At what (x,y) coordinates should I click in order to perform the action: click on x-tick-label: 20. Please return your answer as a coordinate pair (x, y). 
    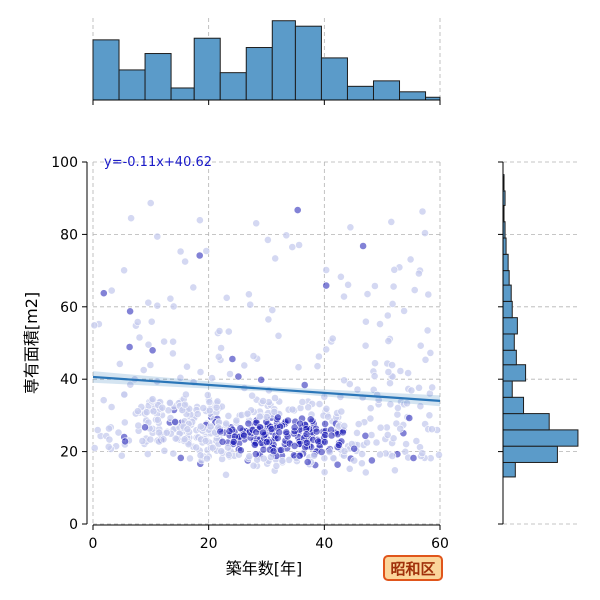
    Looking at the image, I should click on (209, 544).